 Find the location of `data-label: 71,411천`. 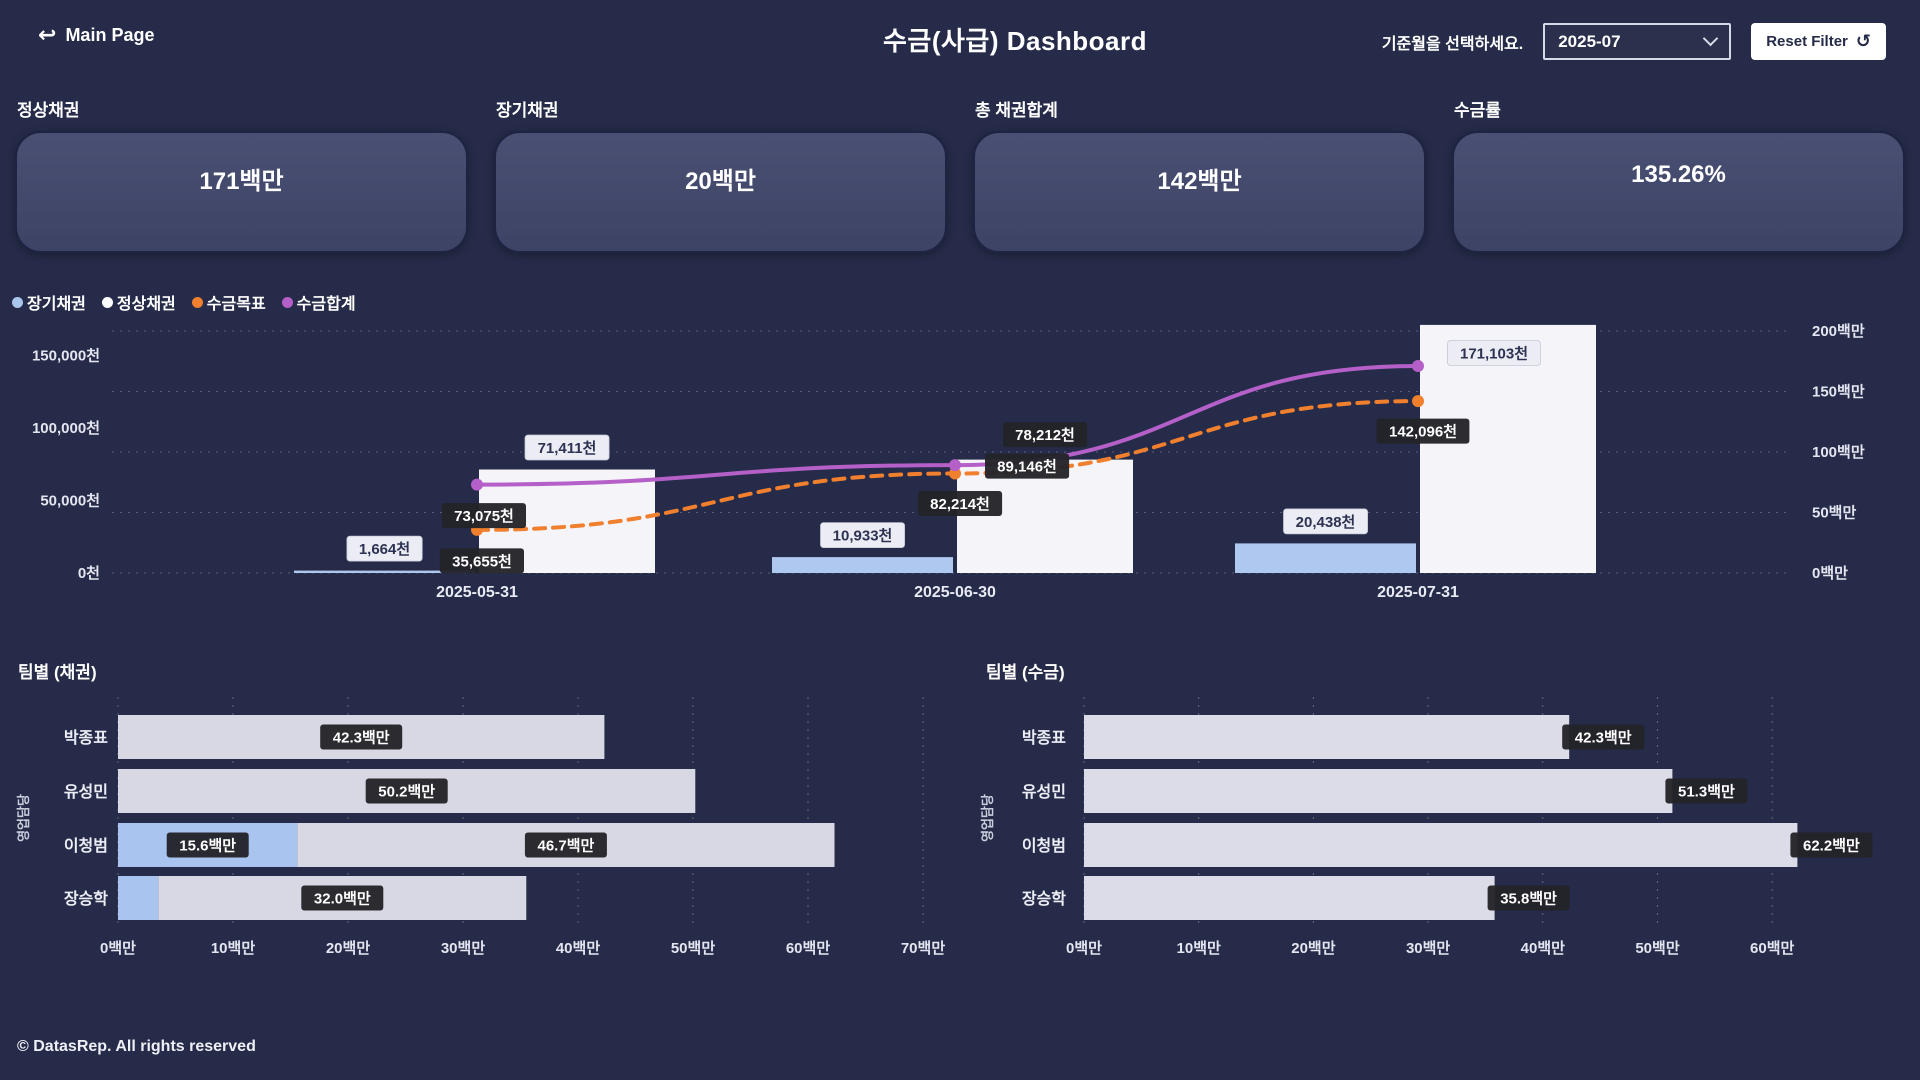

data-label: 71,411천 is located at coordinates (567, 447).